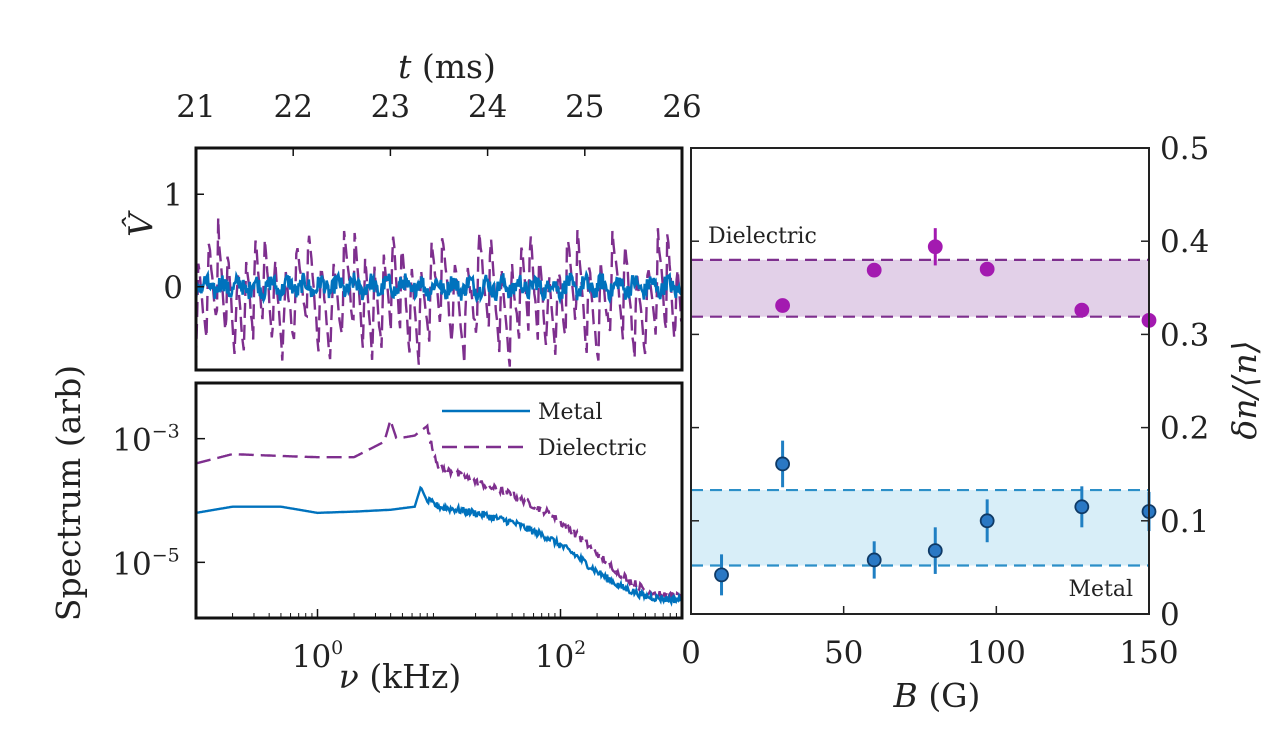 This screenshot has height=730, width=1282. Describe the element at coordinates (584, 107) in the screenshot. I see `top-tick-label: 25` at that location.